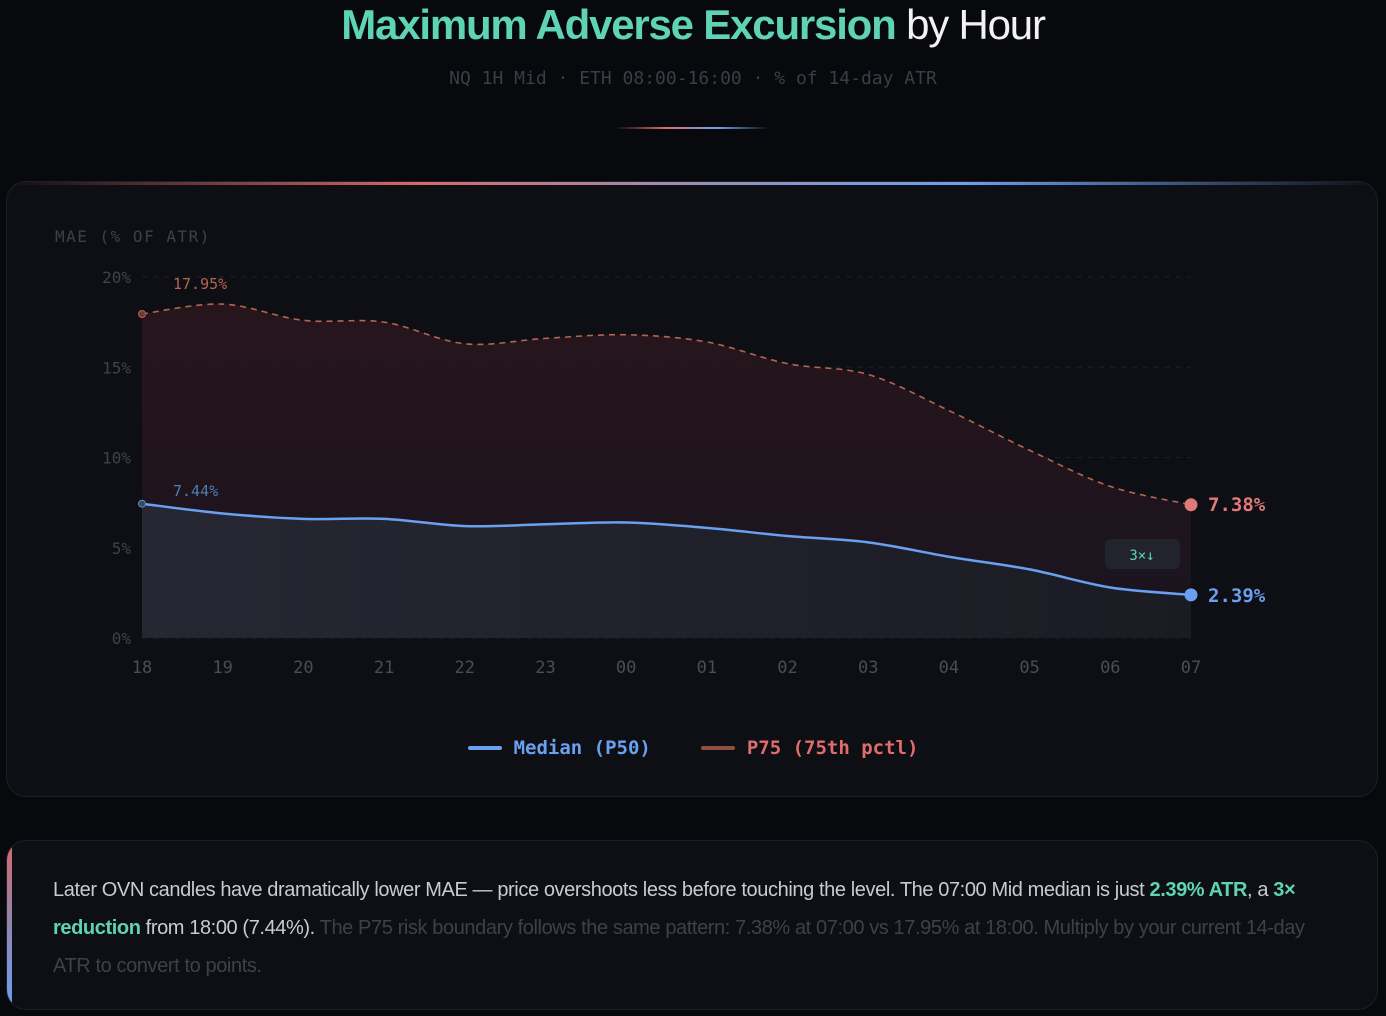 The image size is (1386, 1016). I want to click on reduction-badge, so click(1142, 554).